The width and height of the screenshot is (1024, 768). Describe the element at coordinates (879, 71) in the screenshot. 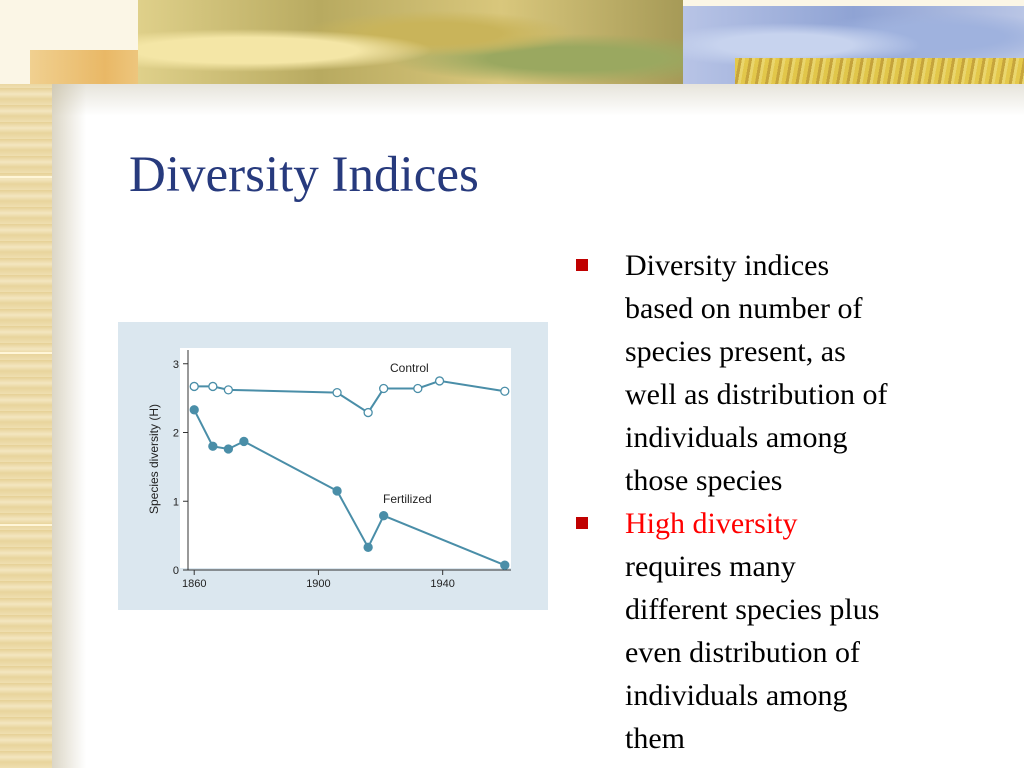

I see `top-photo-grass` at that location.